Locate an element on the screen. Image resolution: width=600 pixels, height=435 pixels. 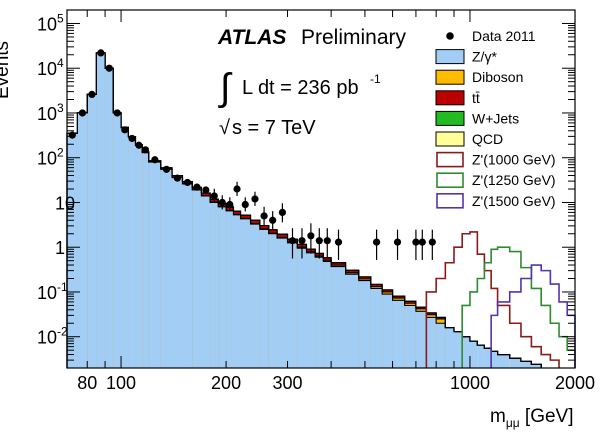
sqrt-symbol: √ is located at coordinates (224, 128).